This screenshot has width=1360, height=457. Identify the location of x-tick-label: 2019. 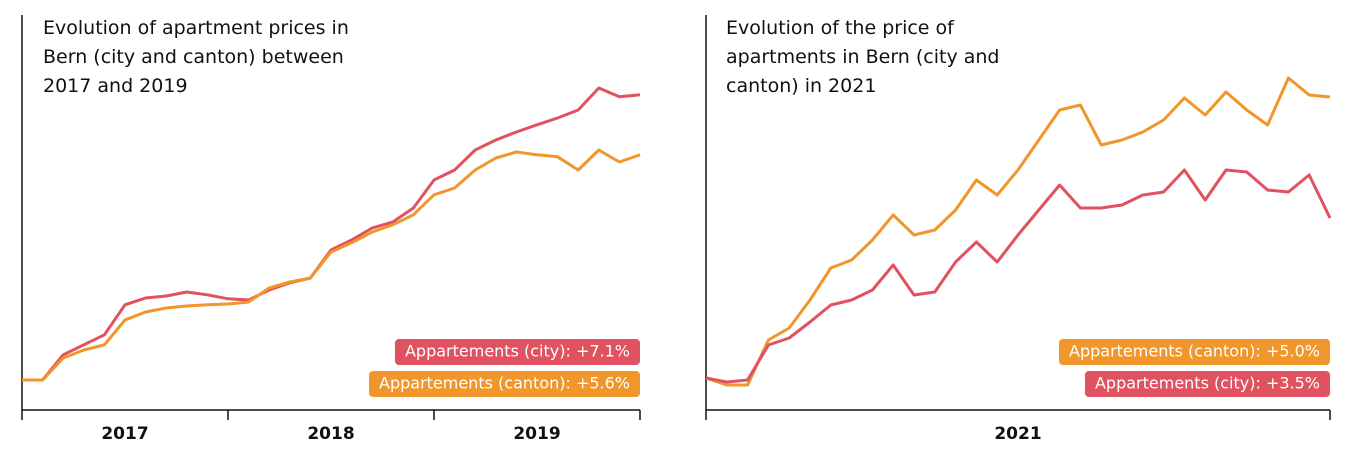
(536, 434).